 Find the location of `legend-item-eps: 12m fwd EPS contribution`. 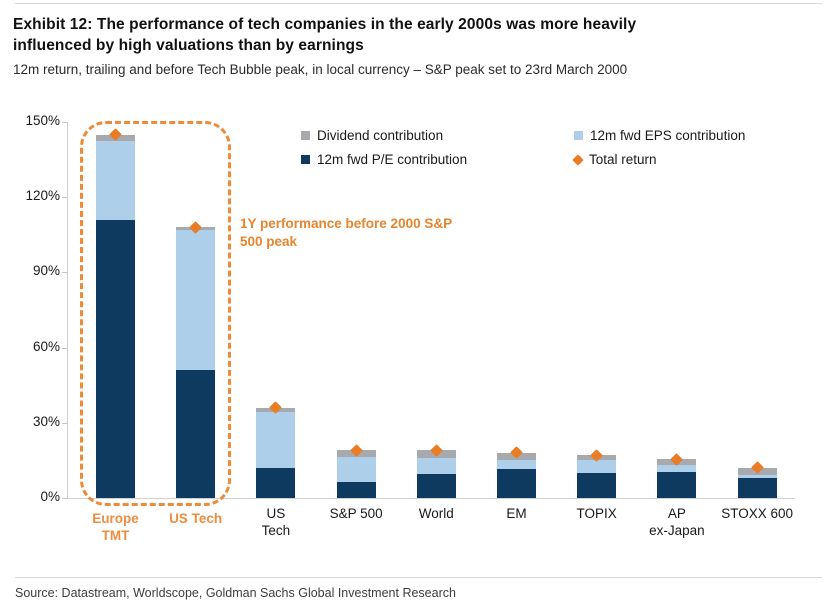

legend-item-eps: 12m fwd EPS contribution is located at coordinates (659, 135).